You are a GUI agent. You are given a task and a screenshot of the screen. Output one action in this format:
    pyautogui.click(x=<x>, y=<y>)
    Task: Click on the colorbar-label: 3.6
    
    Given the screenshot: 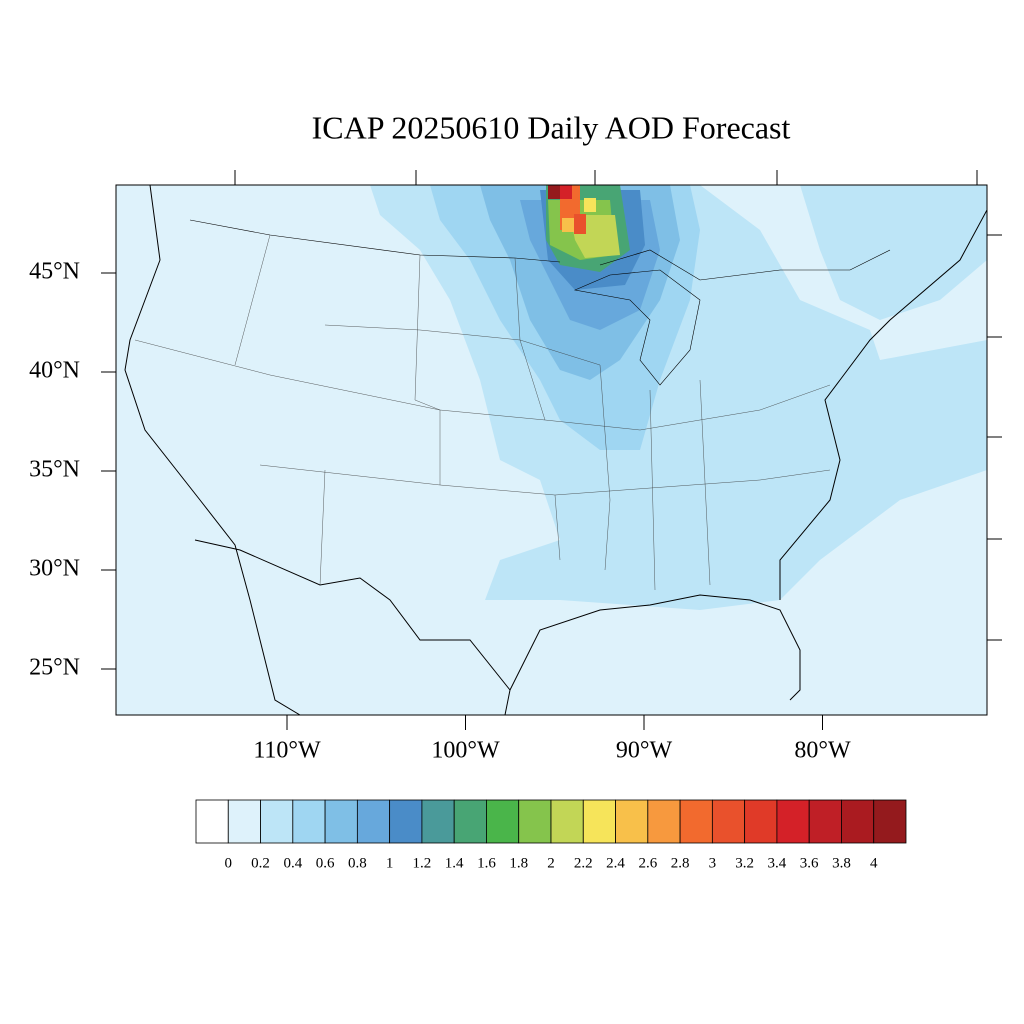 What is the action you would take?
    pyautogui.click(x=809, y=863)
    